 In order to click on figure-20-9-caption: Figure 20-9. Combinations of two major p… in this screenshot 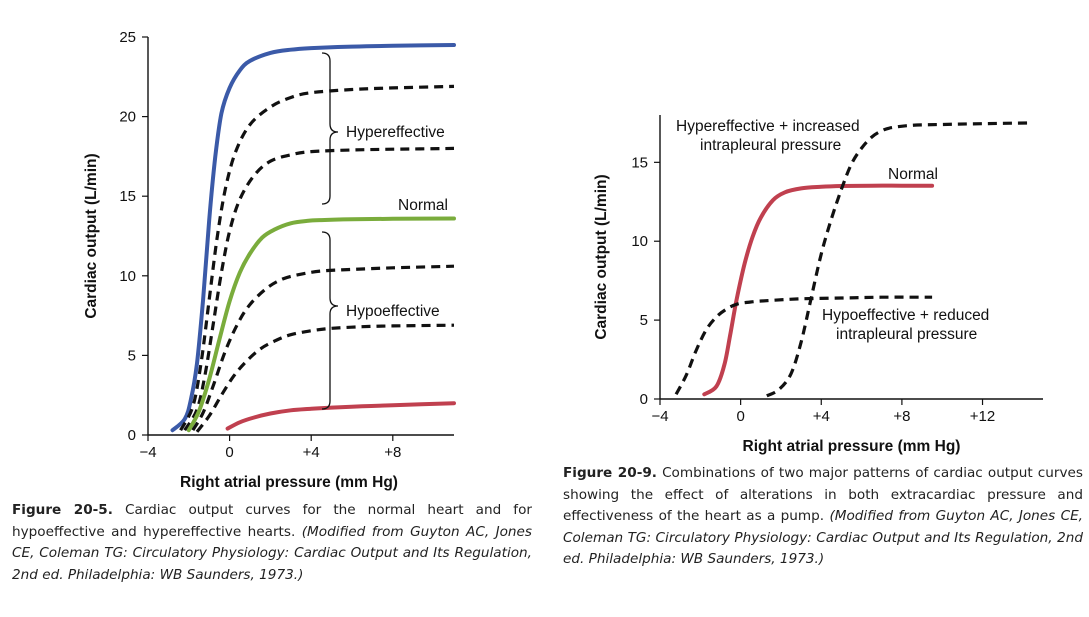, I will do `click(823, 517)`.